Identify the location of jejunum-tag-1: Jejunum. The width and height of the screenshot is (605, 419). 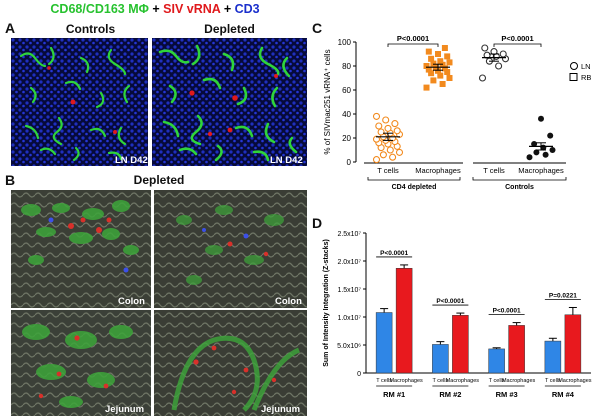
(125, 409).